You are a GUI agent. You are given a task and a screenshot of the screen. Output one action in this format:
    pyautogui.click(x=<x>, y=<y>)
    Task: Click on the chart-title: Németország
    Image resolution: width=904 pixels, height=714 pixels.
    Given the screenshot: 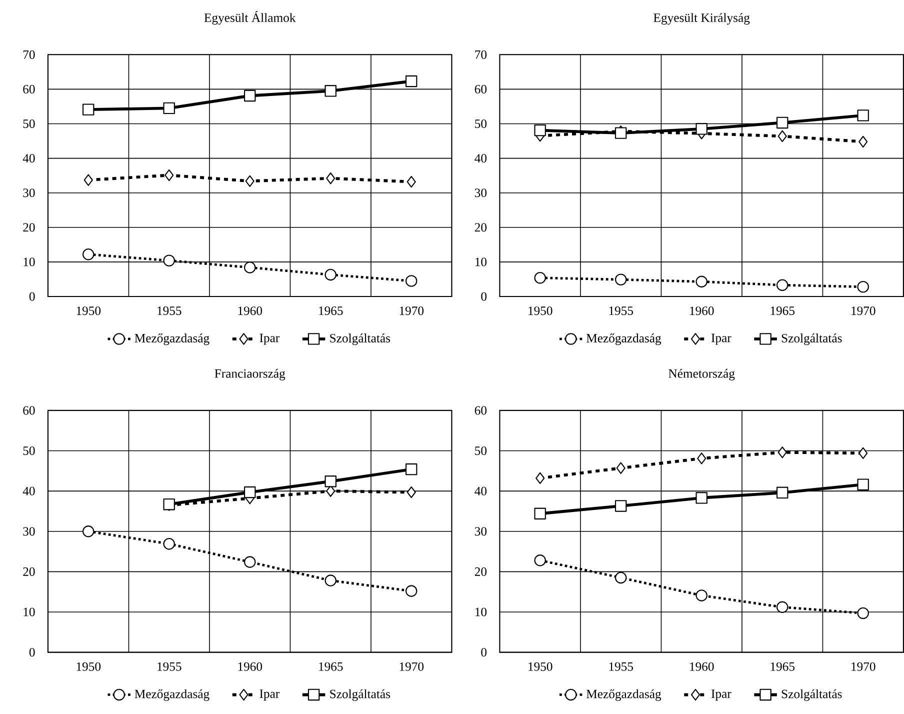 What is the action you would take?
    pyautogui.click(x=701, y=375)
    